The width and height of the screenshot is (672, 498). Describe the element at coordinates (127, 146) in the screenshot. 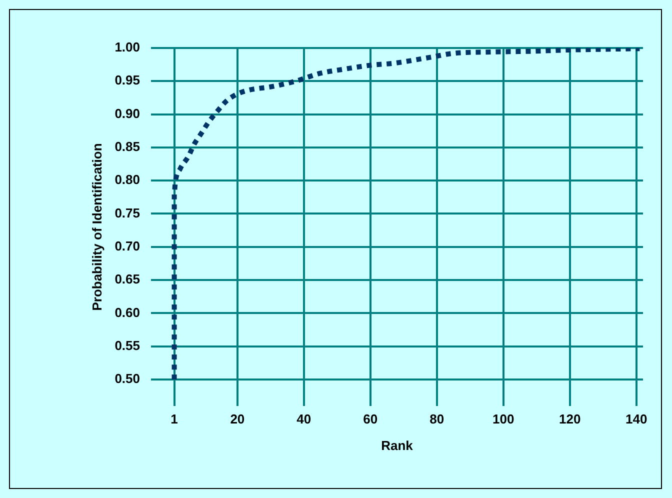

I see `y-tick-label: 0.85` at that location.